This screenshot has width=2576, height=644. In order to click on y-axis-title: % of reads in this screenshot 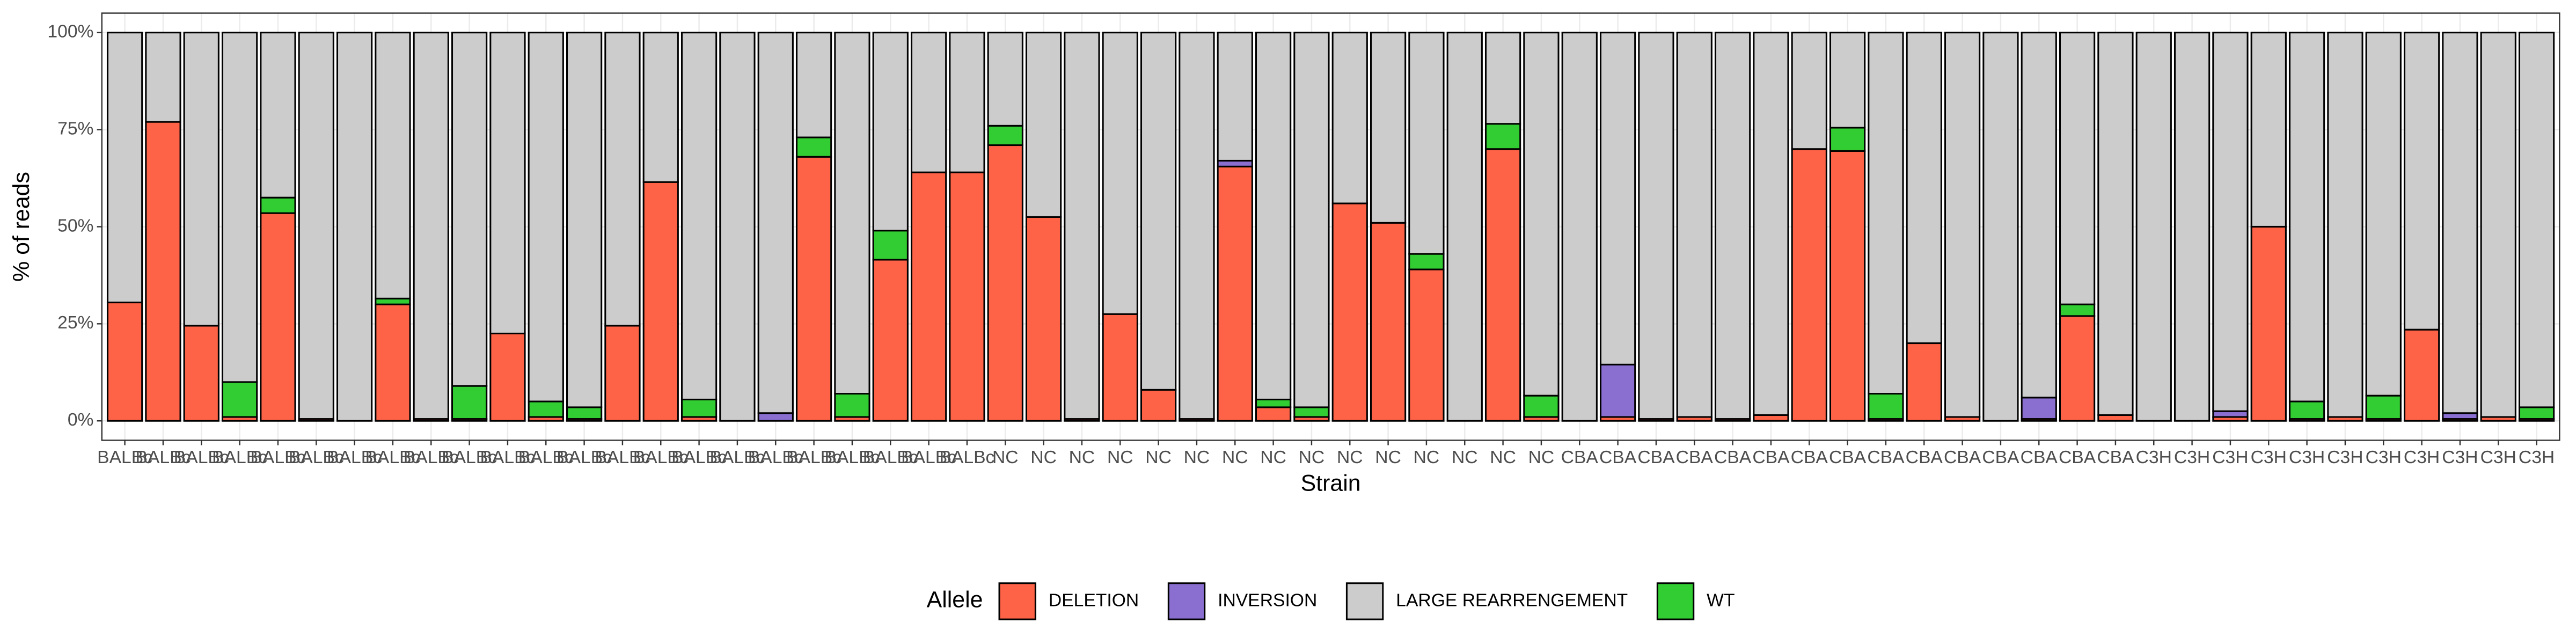, I will do `click(21, 227)`.